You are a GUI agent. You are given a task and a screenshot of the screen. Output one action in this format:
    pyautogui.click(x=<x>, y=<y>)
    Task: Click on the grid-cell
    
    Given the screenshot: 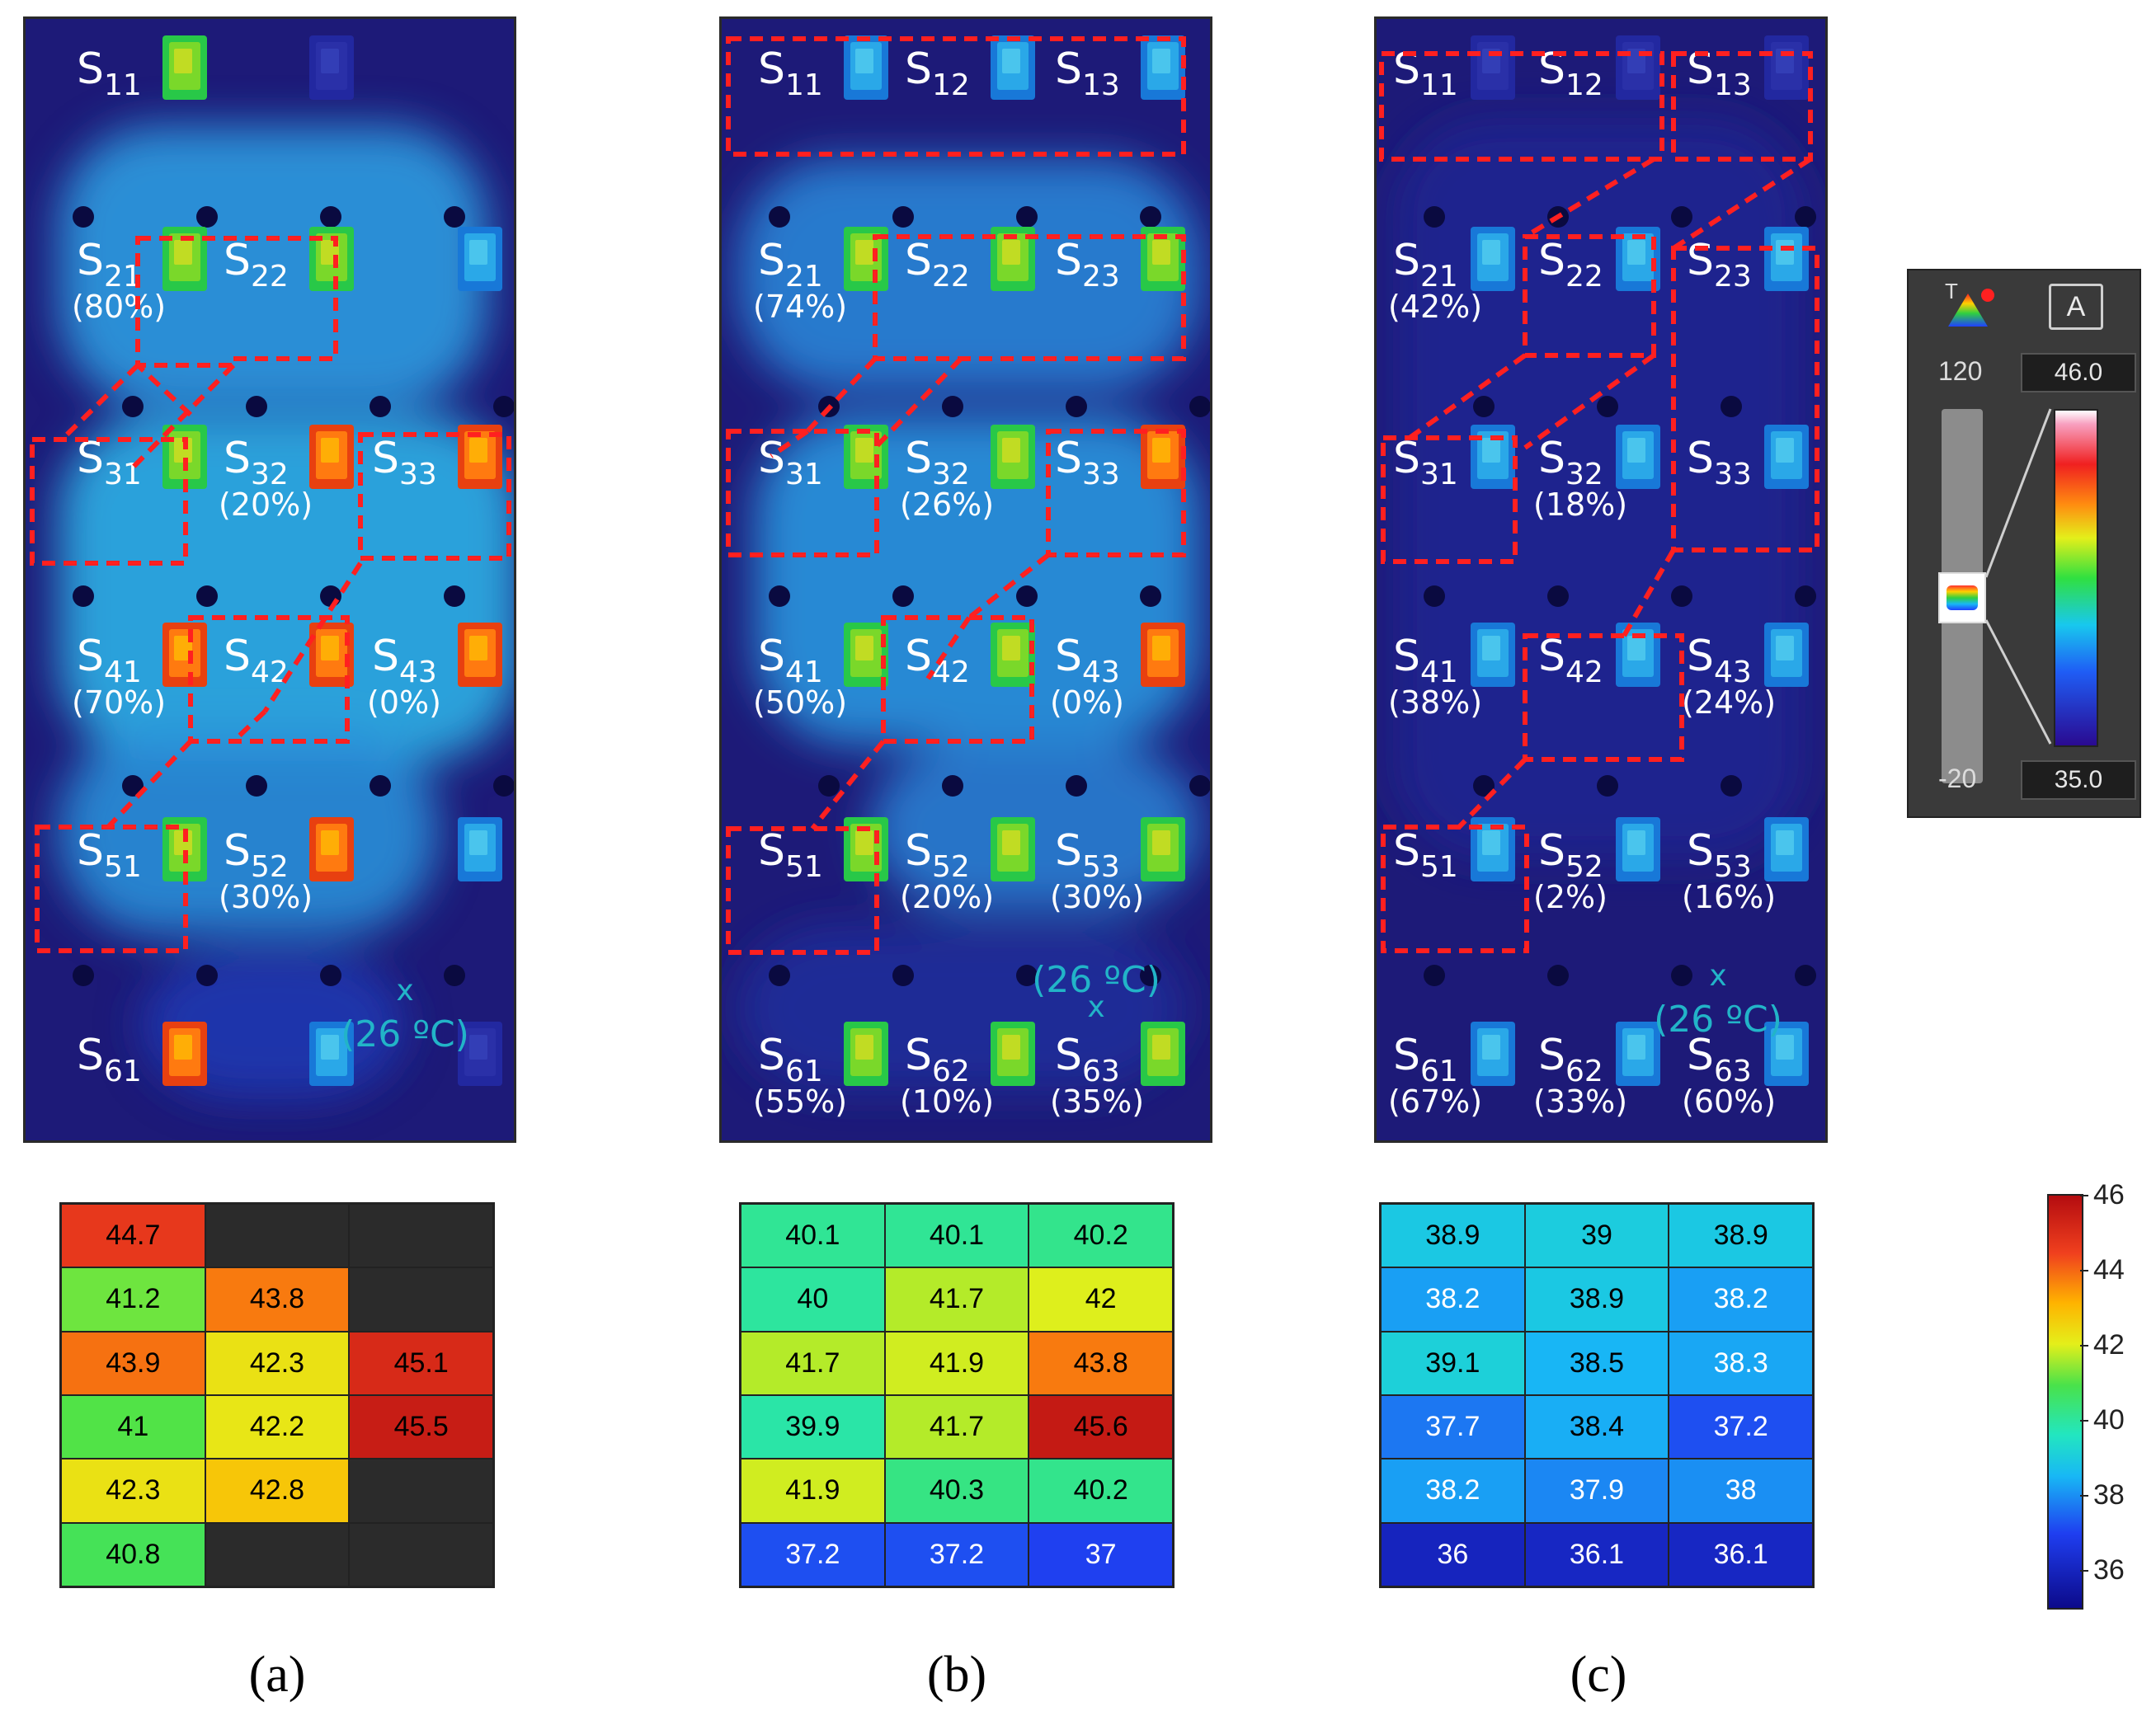 What is the action you would take?
    pyautogui.click(x=421, y=1491)
    